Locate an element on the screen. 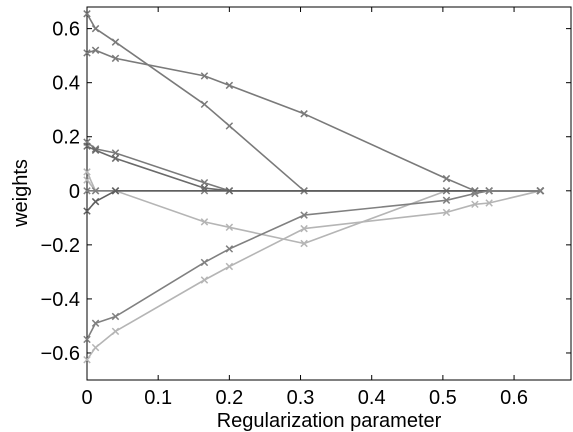 This screenshot has width=573, height=432. x-tick-label: 0.5 is located at coordinates (443, 398).